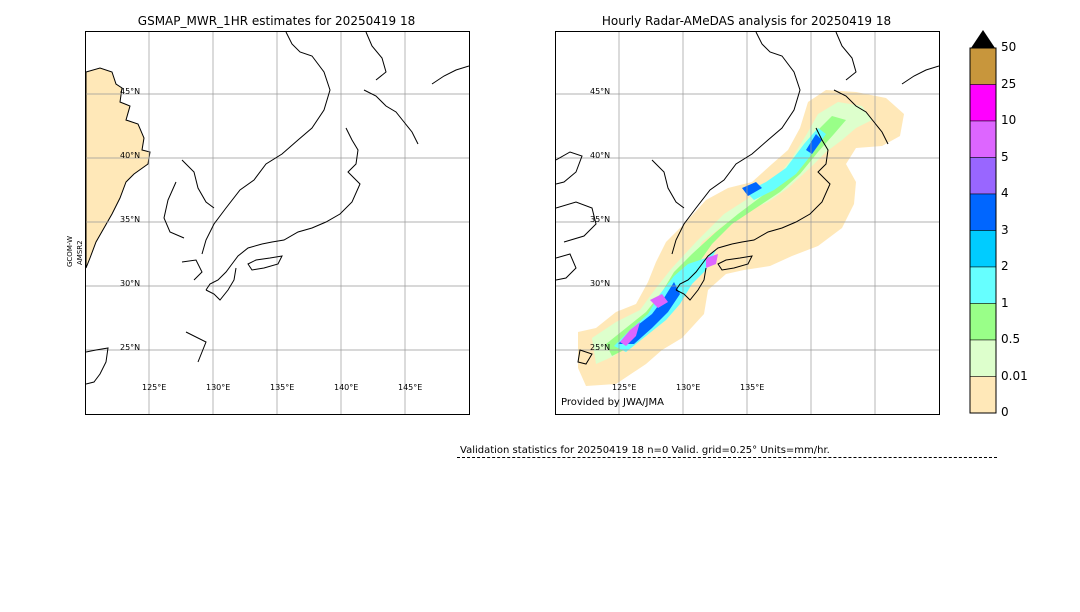 This screenshot has width=1080, height=612. I want to click on left-side-label-sensor: AMSR2, so click(80, 252).